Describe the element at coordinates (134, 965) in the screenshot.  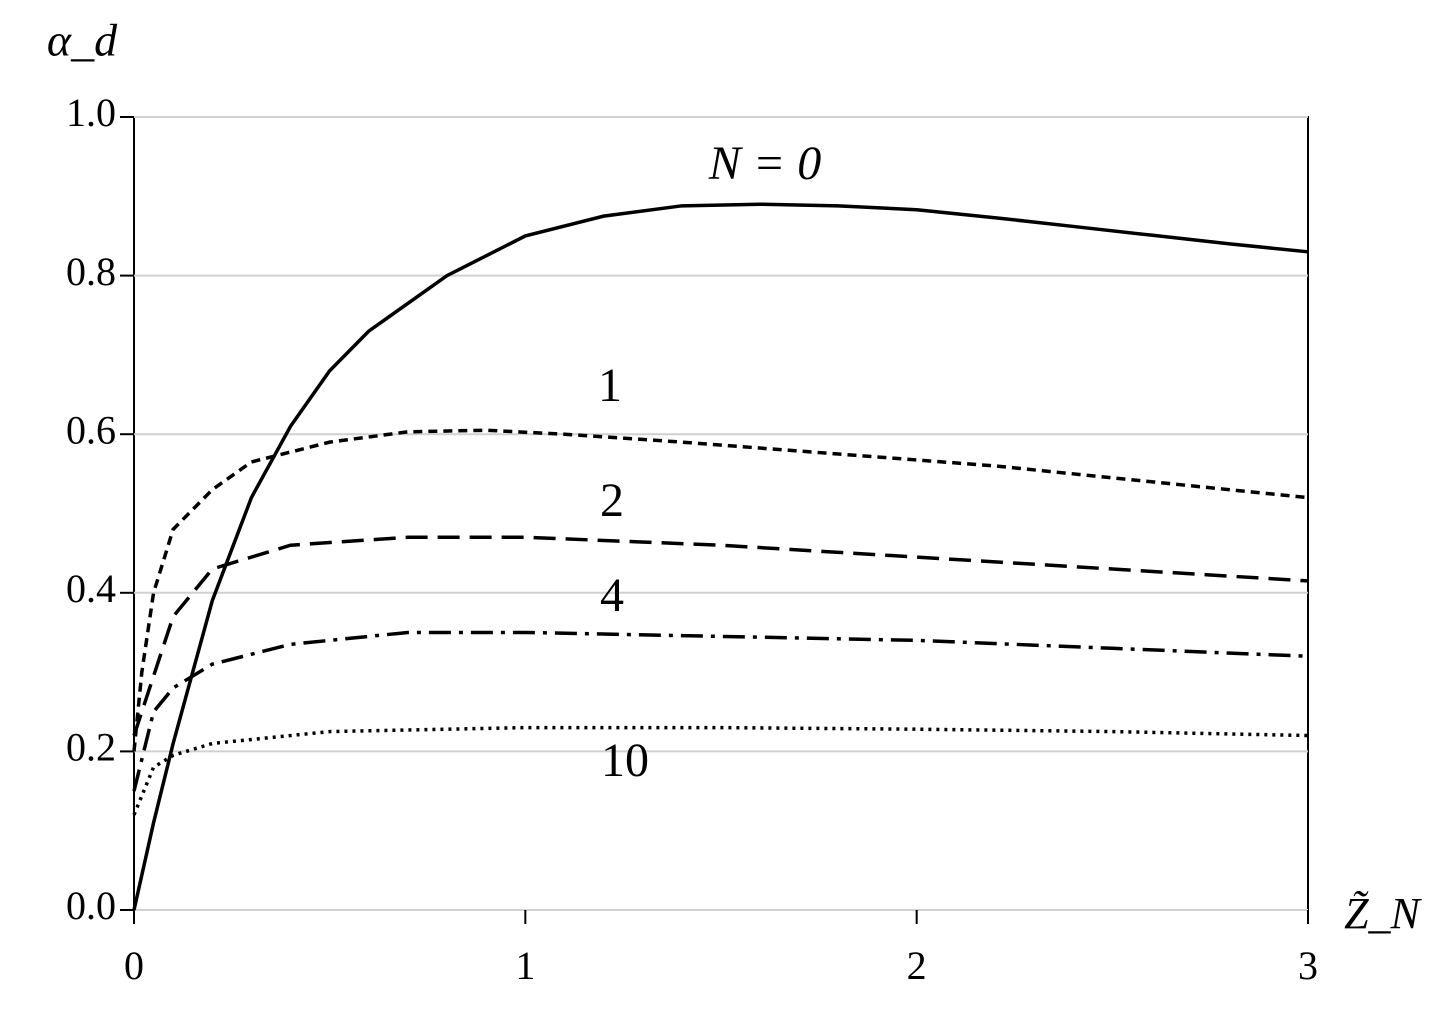
I see `x-tick-label: 0` at that location.